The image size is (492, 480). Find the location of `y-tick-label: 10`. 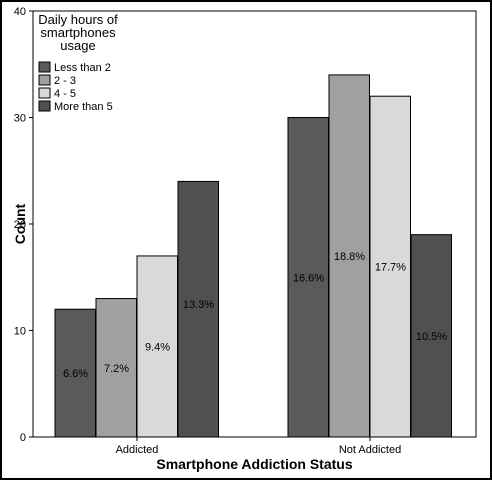

y-tick-label: 10 is located at coordinates (20, 332).